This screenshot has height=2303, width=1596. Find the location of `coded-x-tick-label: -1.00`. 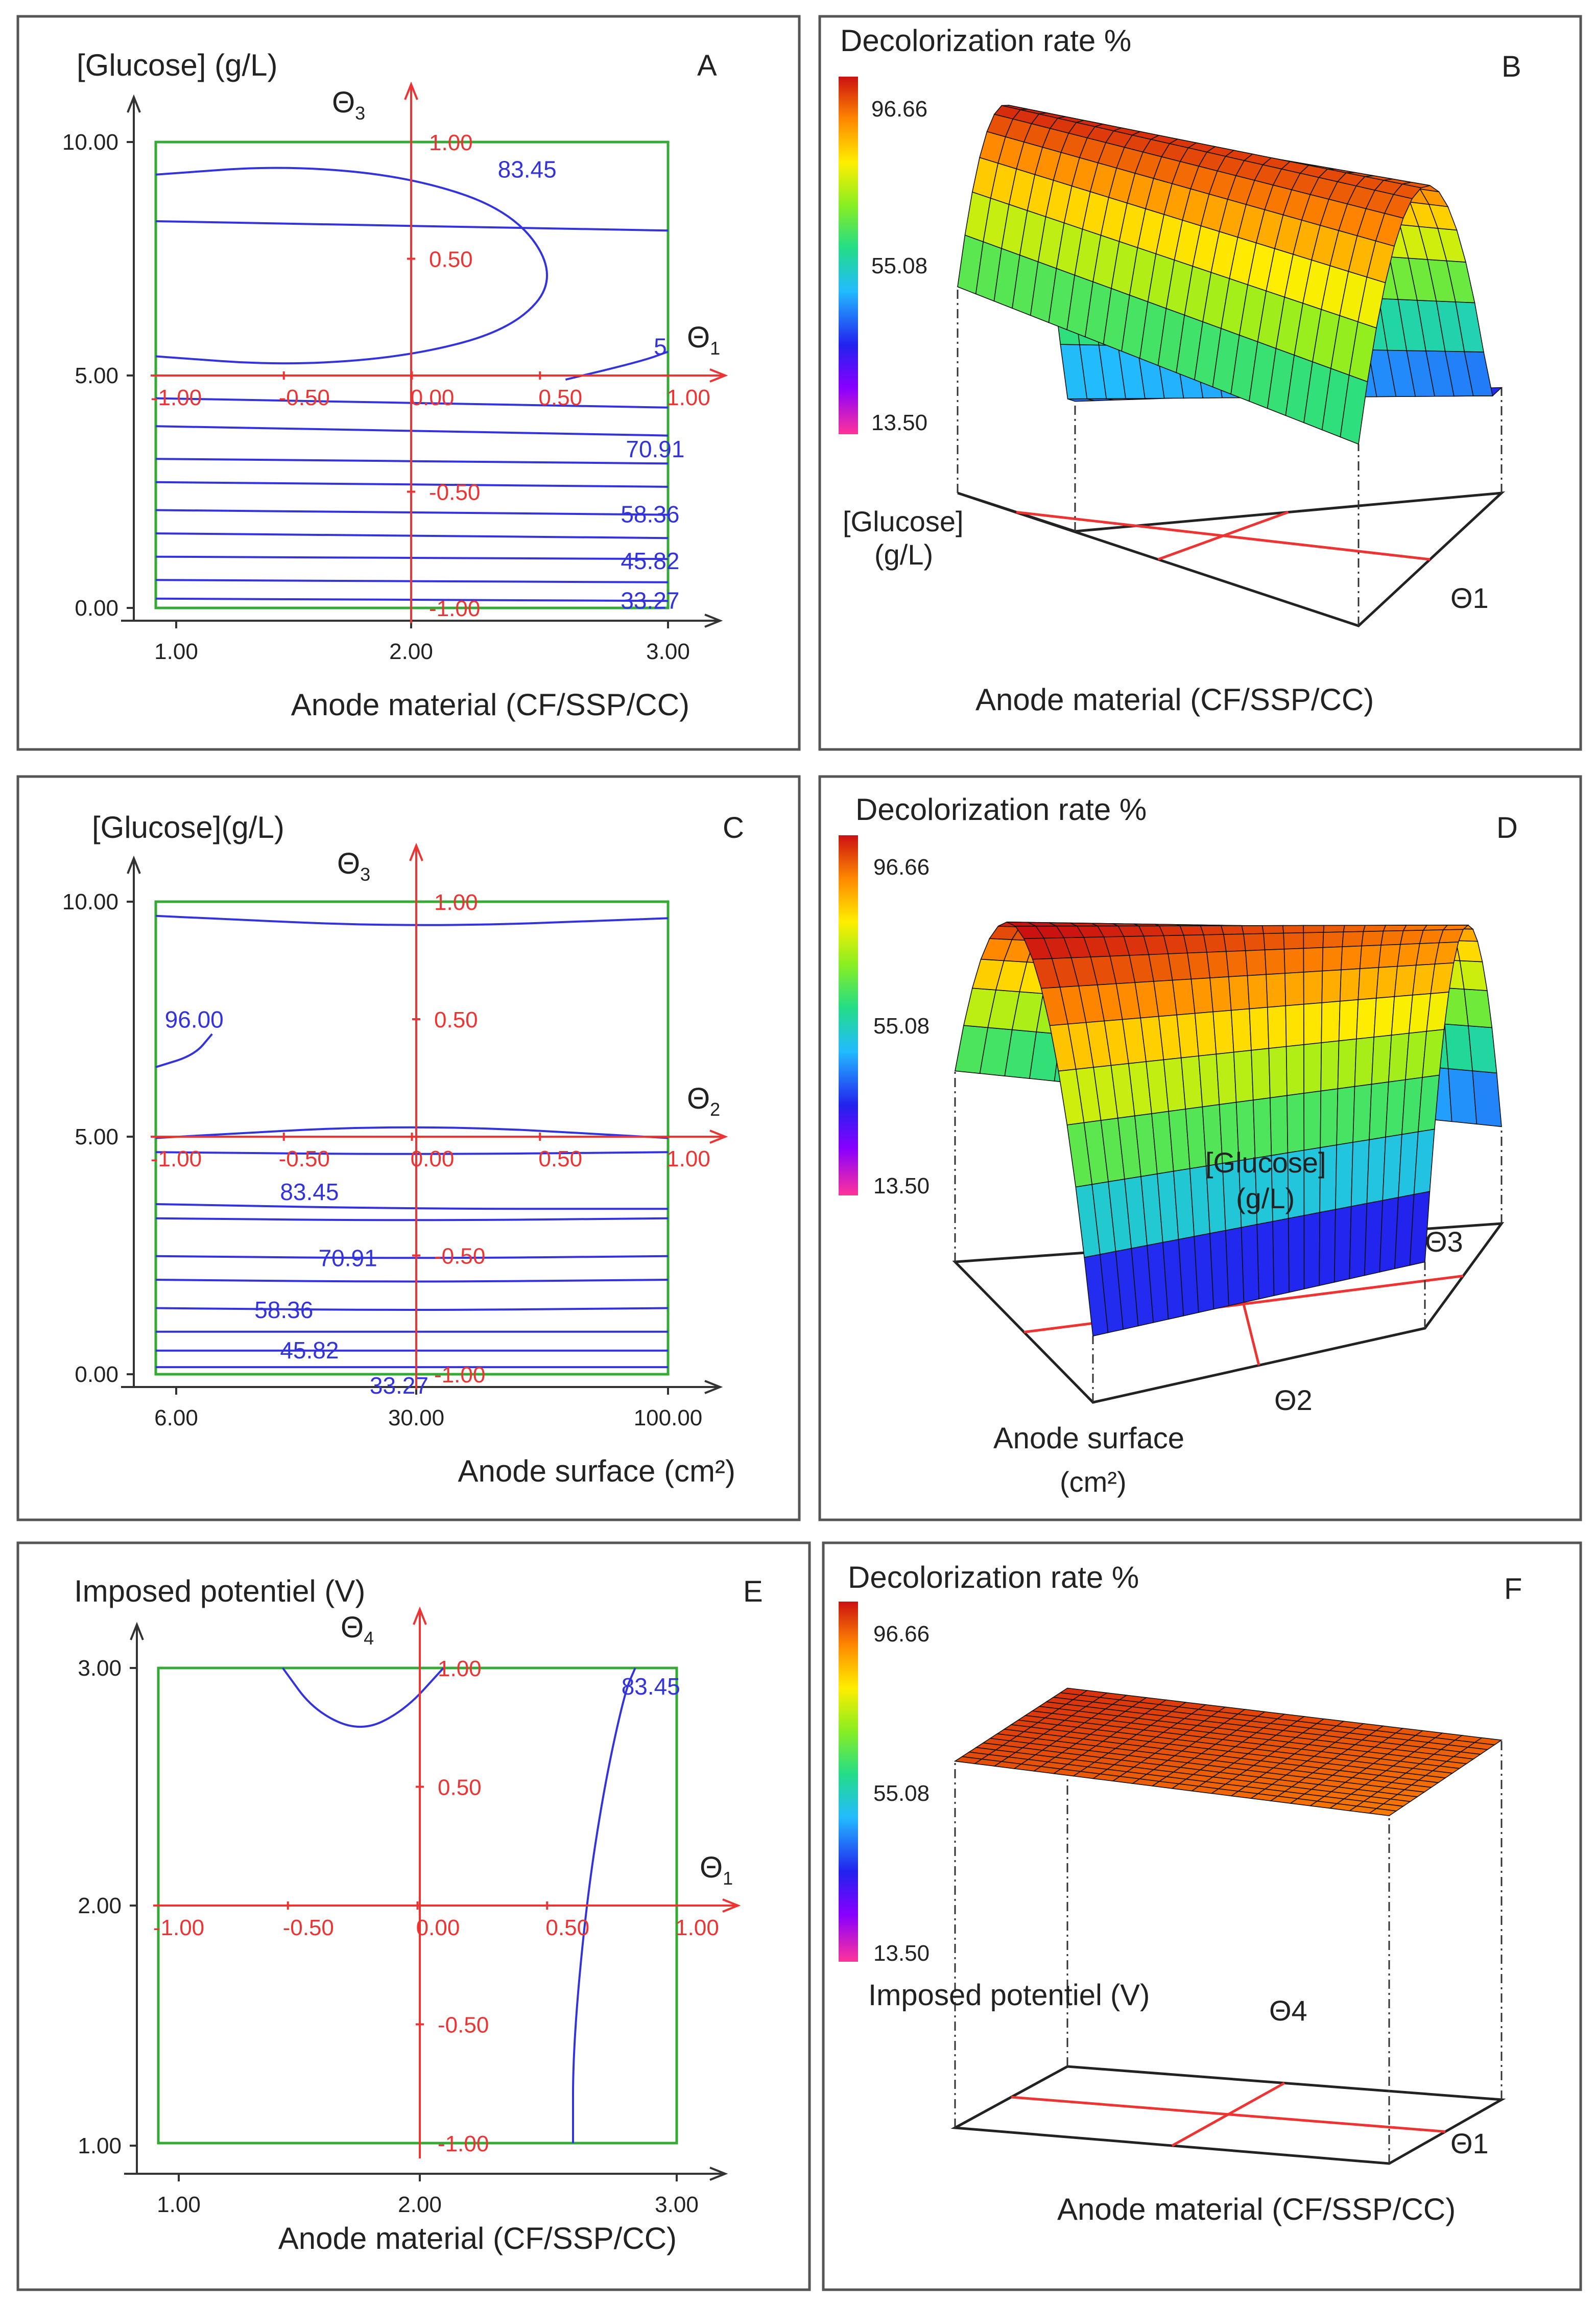

coded-x-tick-label: -1.00 is located at coordinates (176, 1158).